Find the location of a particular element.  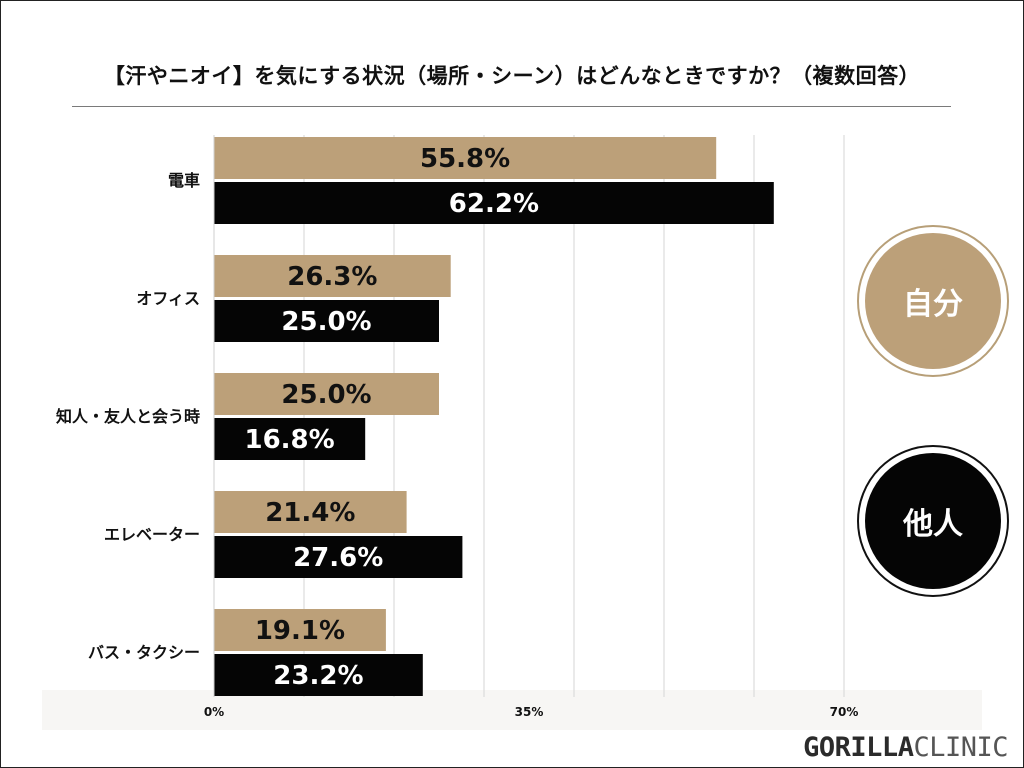

bar-other-label: 27.6% is located at coordinates (338, 558).